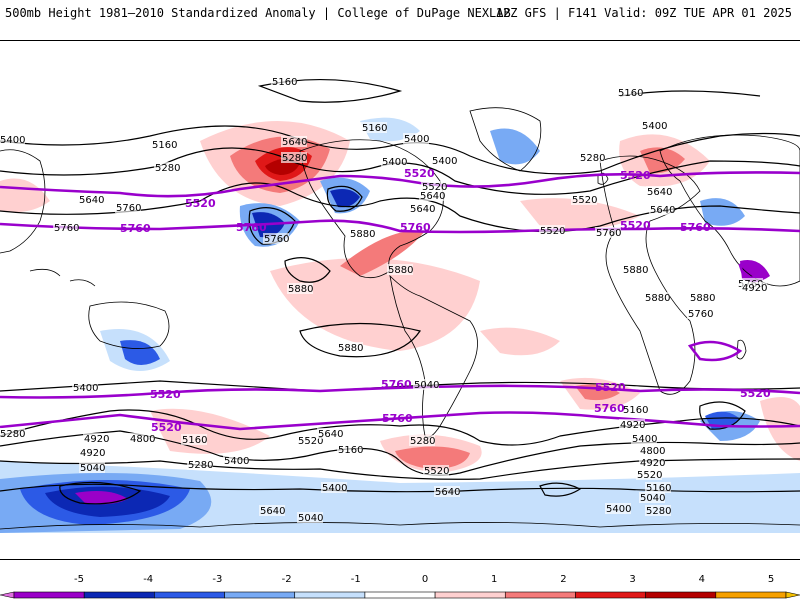 This screenshot has width=800, height=600. Describe the element at coordinates (400, 586) in the screenshot. I see `colorbar: -5 -4 -3 -2 -1 0 1 2 3 4 5` at that location.